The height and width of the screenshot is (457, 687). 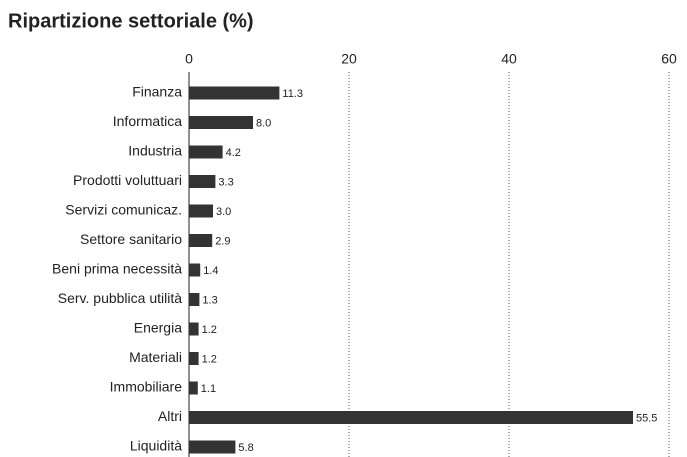 I want to click on category-label: Serv. pubblica utilità, so click(x=120, y=298).